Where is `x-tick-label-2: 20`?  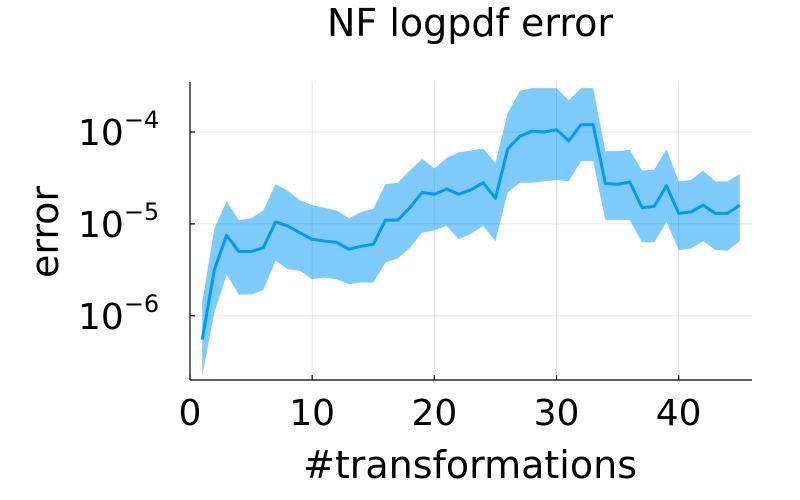 x-tick-label-2: 20 is located at coordinates (434, 413).